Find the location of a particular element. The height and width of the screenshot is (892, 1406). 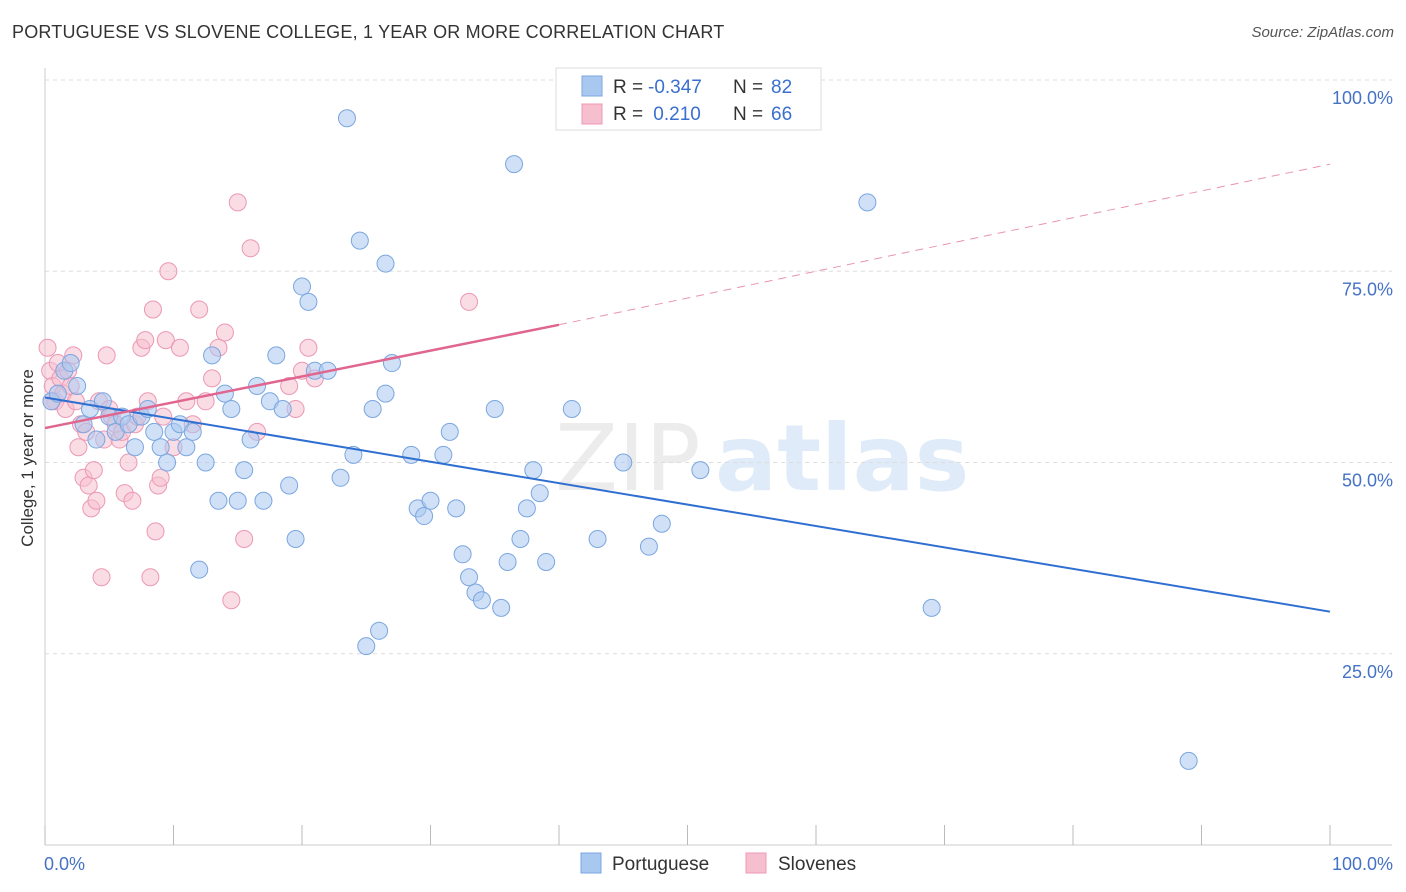

x-tick-label-0: 0.0% is located at coordinates (64, 864).